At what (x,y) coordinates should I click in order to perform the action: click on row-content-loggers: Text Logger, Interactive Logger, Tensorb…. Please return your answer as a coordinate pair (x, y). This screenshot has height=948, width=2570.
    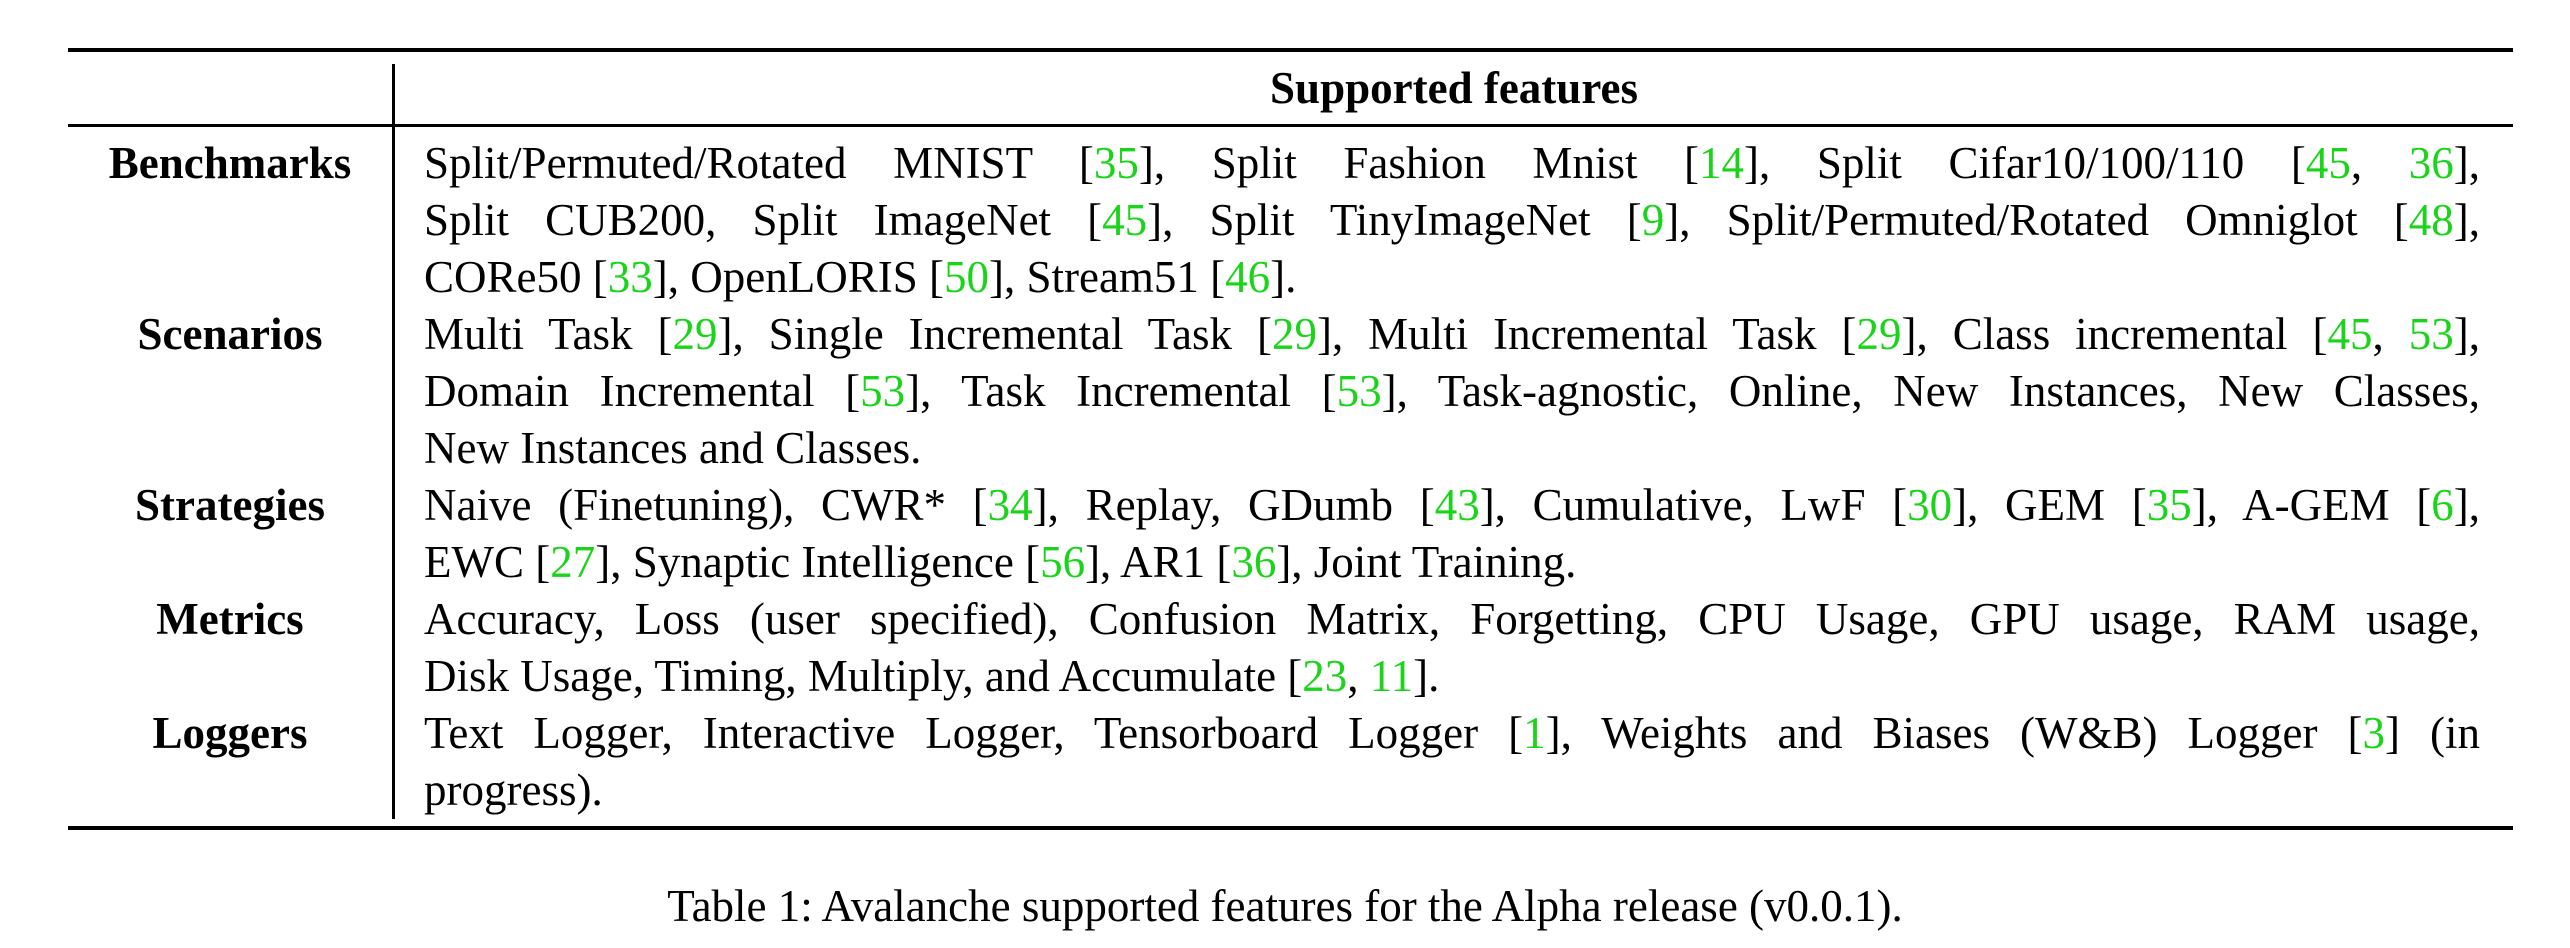
    Looking at the image, I should click on (1452, 762).